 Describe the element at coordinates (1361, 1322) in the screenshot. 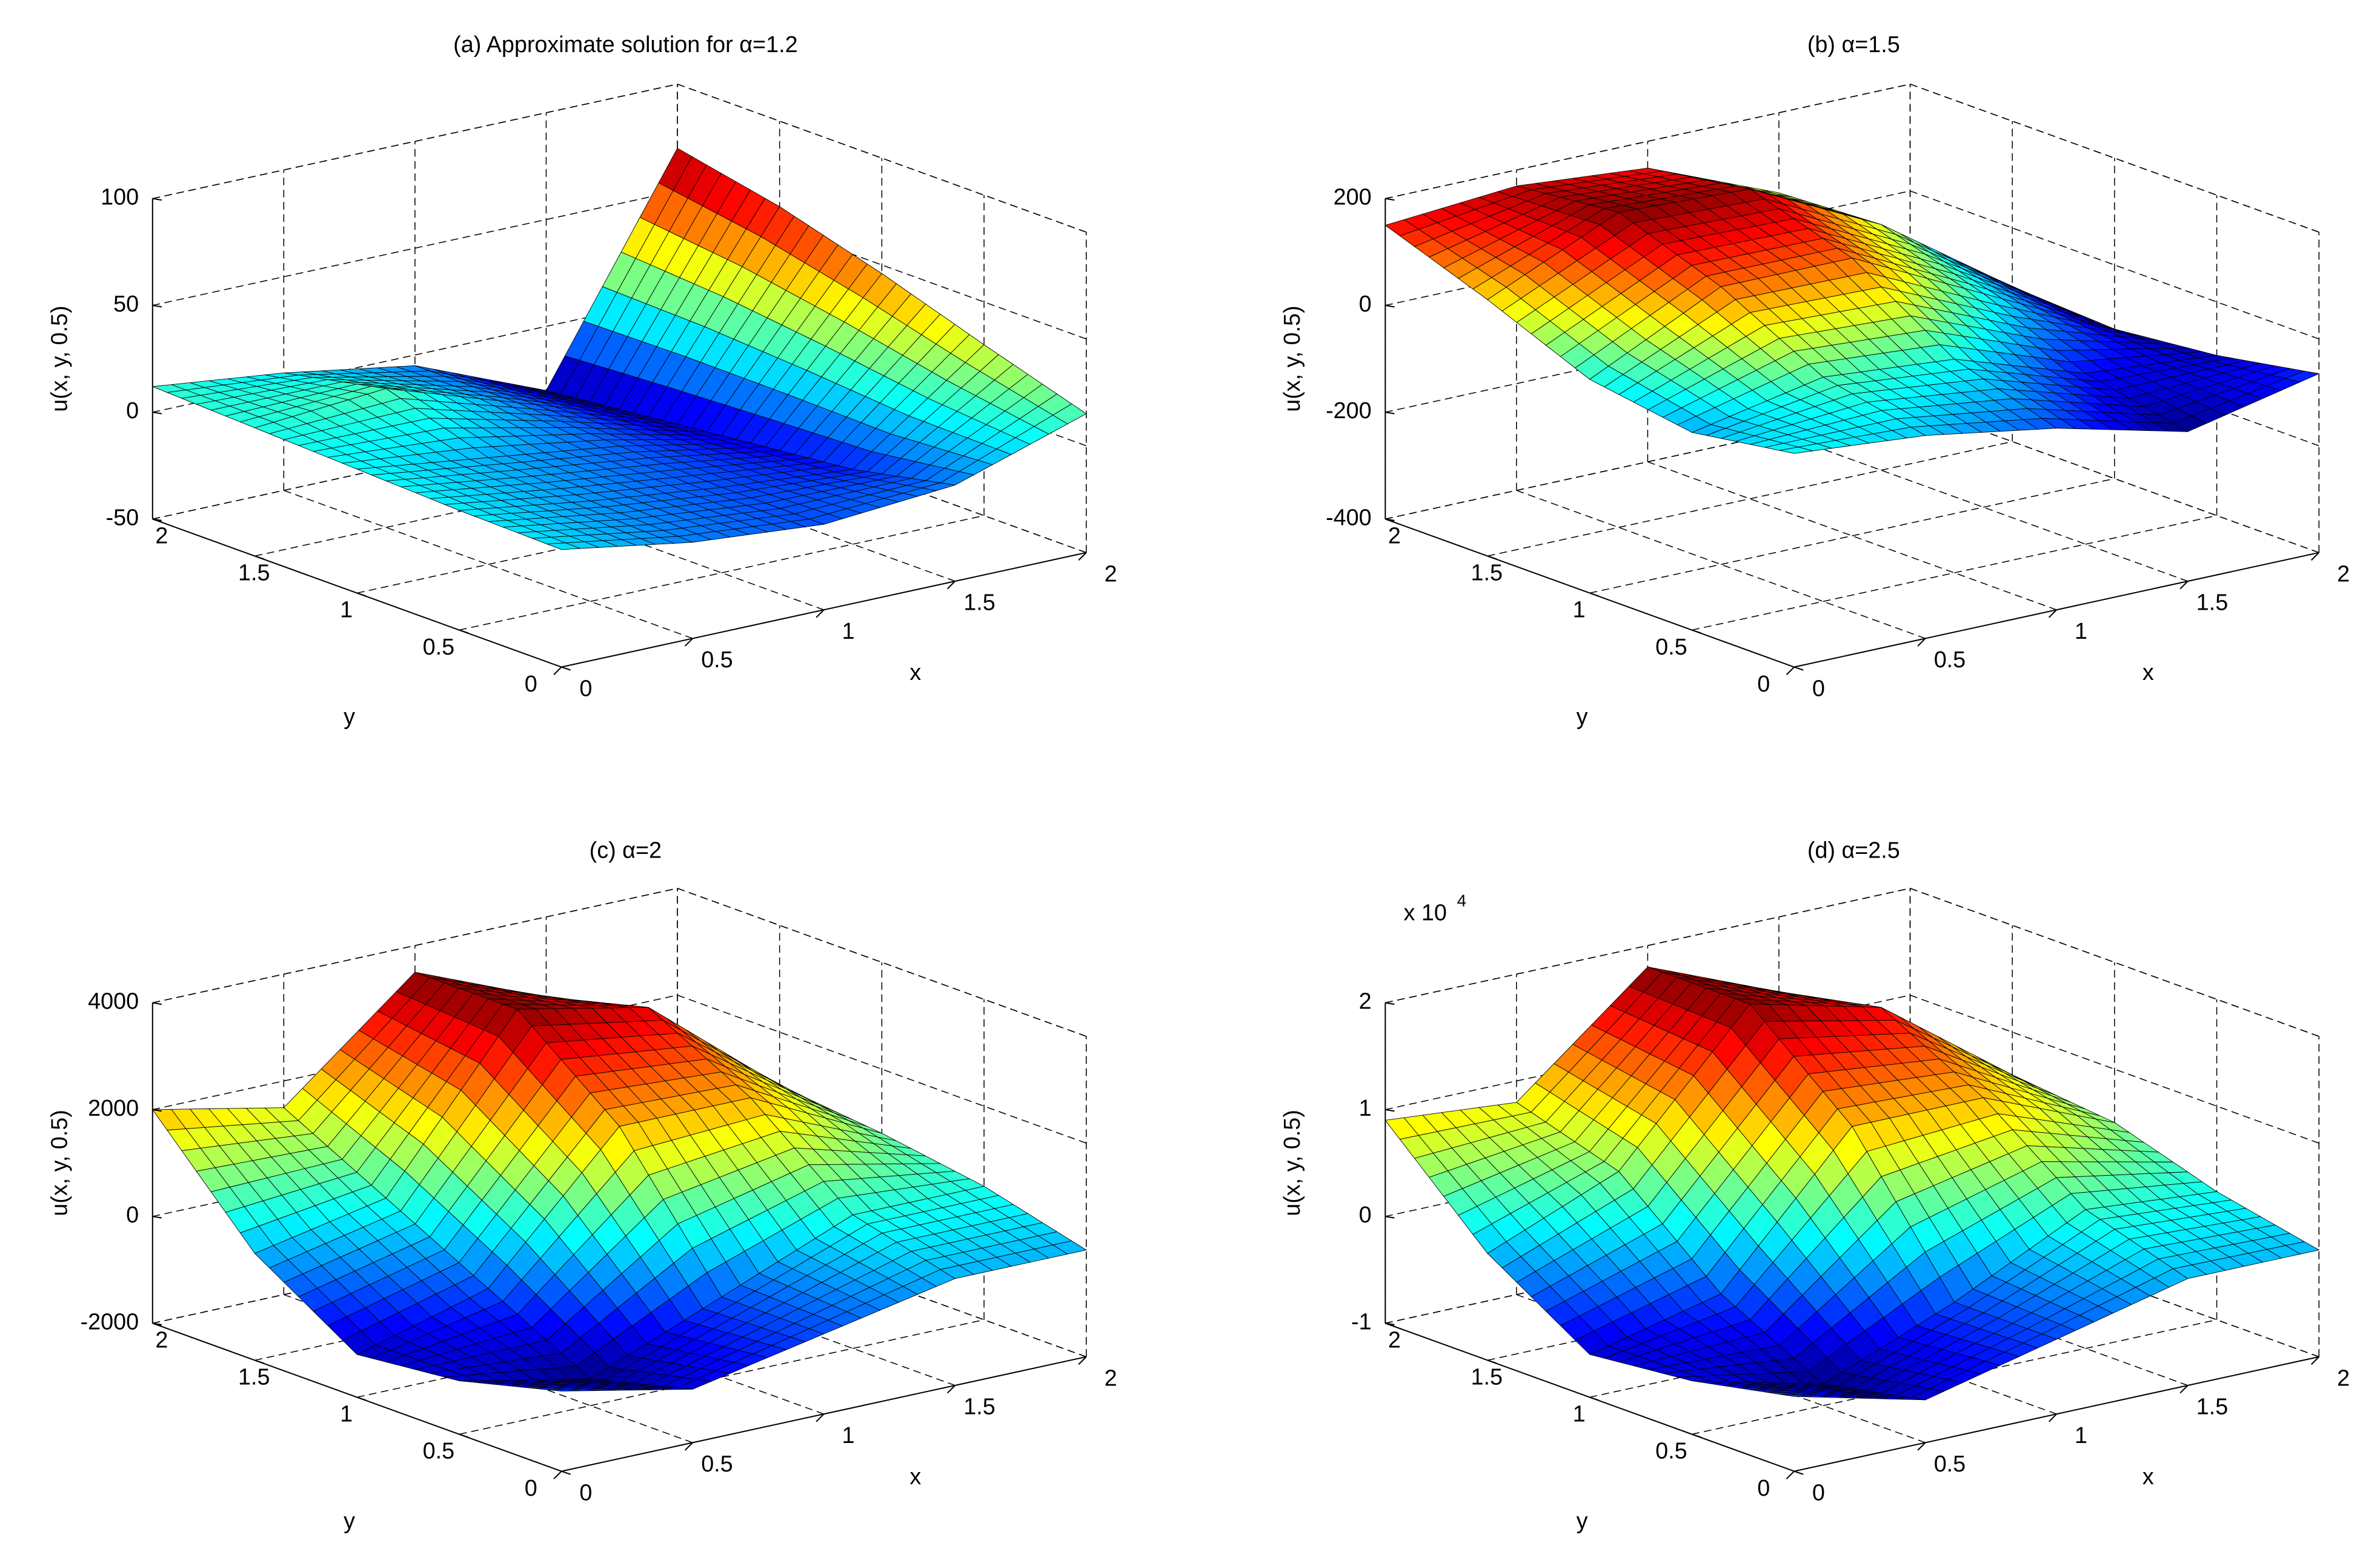

I see `z-tick-label: -1` at that location.